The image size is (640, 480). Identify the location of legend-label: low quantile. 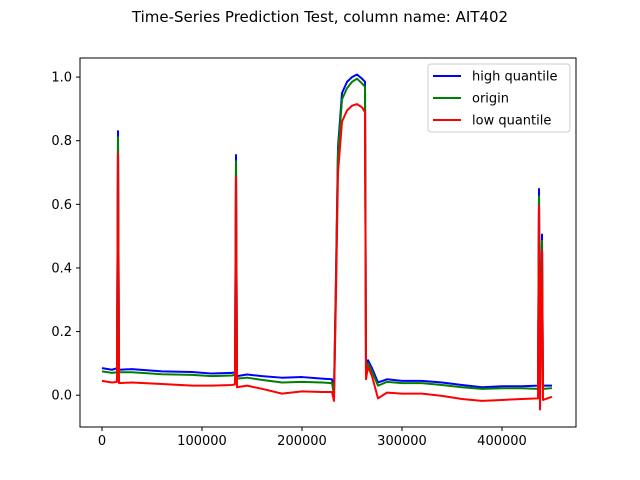
(511, 121).